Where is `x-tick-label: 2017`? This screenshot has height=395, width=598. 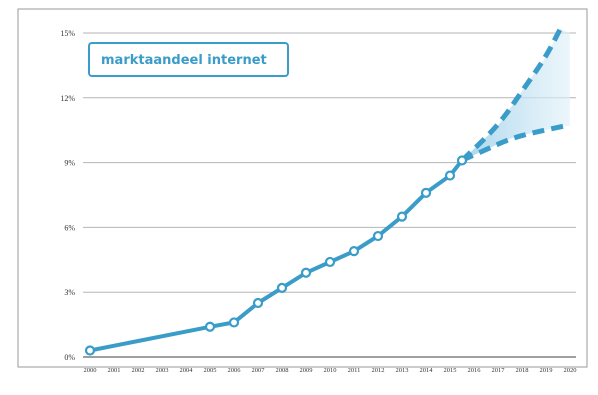 x-tick-label: 2017 is located at coordinates (499, 370).